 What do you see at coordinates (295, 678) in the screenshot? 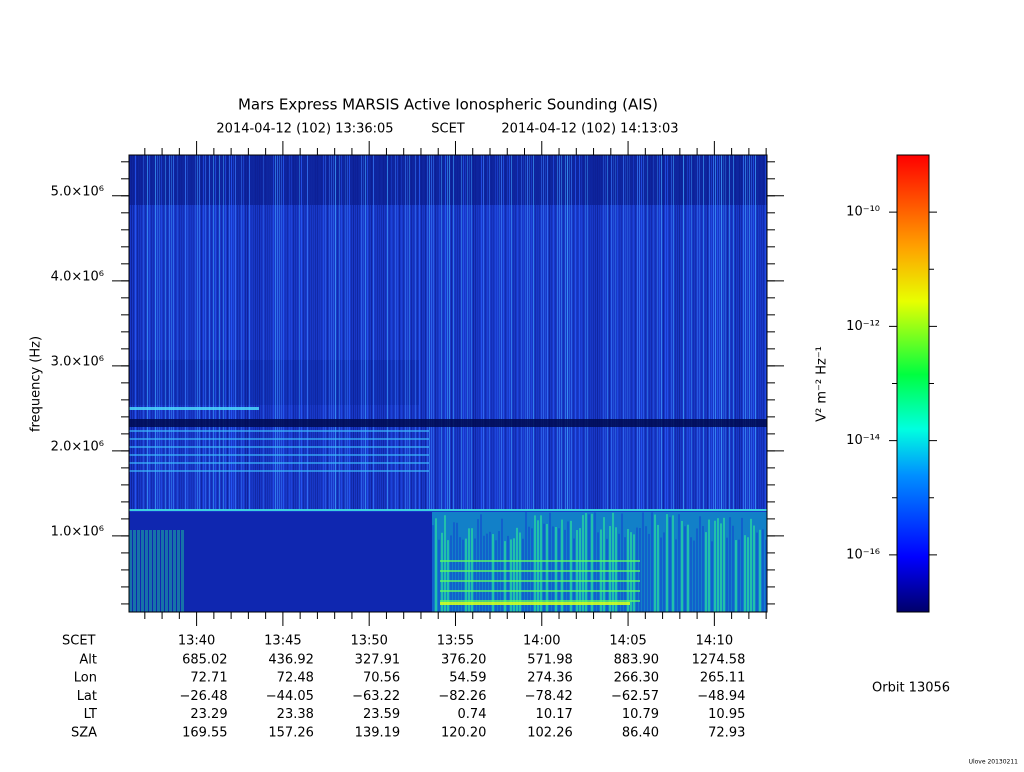
I see `ephemeris-value: 72.48` at bounding box center [295, 678].